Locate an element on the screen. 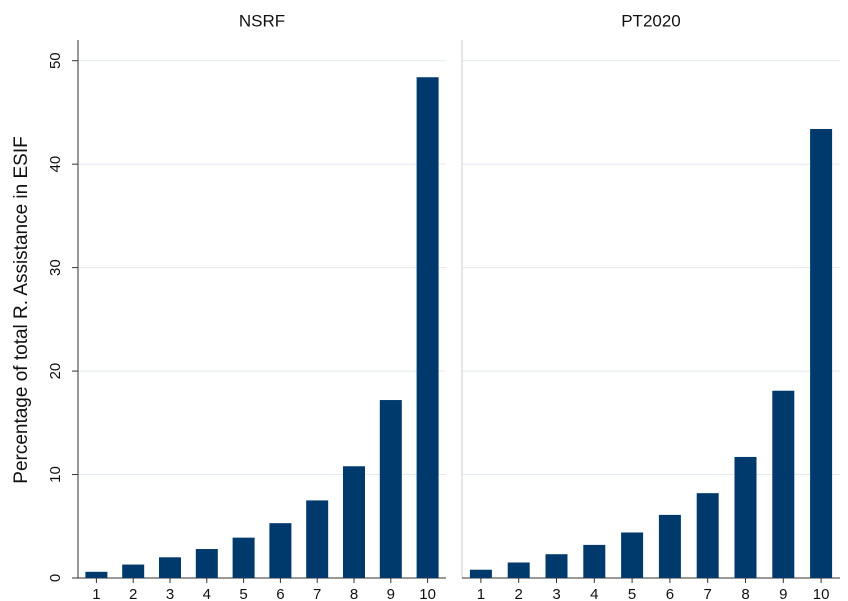 The height and width of the screenshot is (601, 848). y-tick-label: 0 is located at coordinates (55, 578).